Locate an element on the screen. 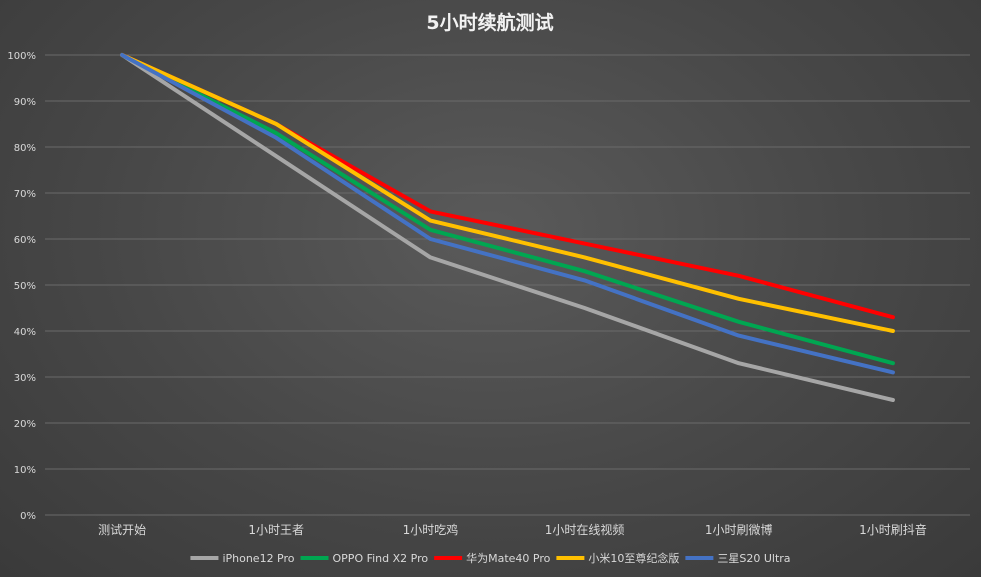  chart-title: 5小时续航测试 is located at coordinates (489, 22).